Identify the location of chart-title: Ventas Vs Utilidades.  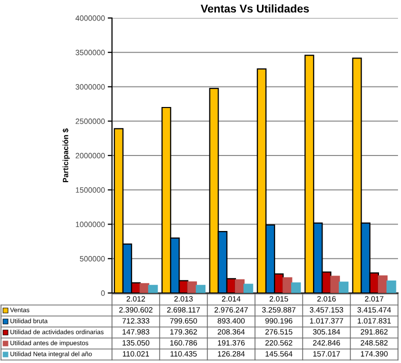
(254, 8).